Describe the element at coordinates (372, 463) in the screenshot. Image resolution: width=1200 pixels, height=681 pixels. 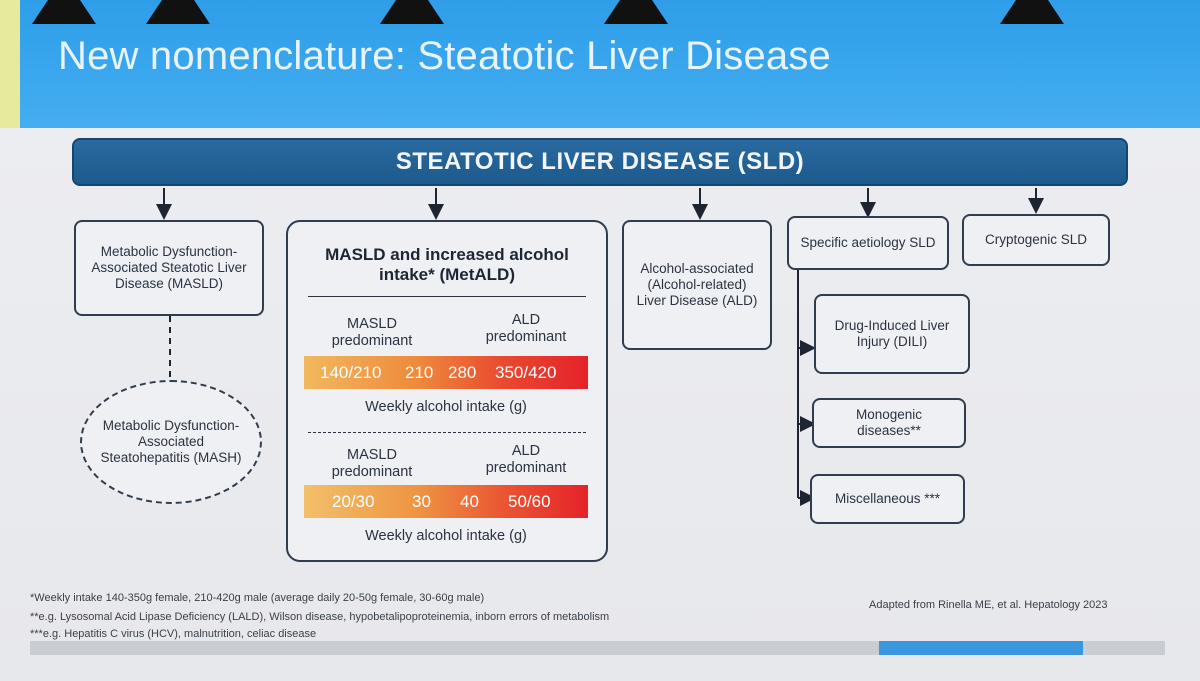
I see `lower-left-label: MASLD predominant` at that location.